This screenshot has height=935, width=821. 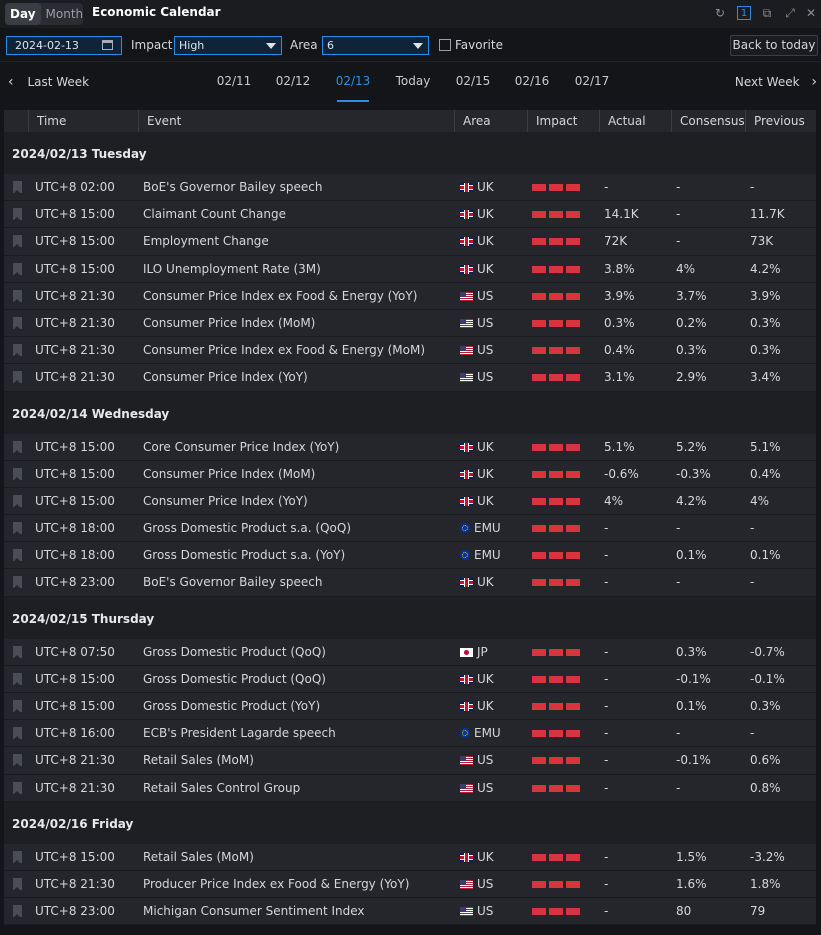 I want to click on favorite-label: Favorite, so click(x=479, y=45).